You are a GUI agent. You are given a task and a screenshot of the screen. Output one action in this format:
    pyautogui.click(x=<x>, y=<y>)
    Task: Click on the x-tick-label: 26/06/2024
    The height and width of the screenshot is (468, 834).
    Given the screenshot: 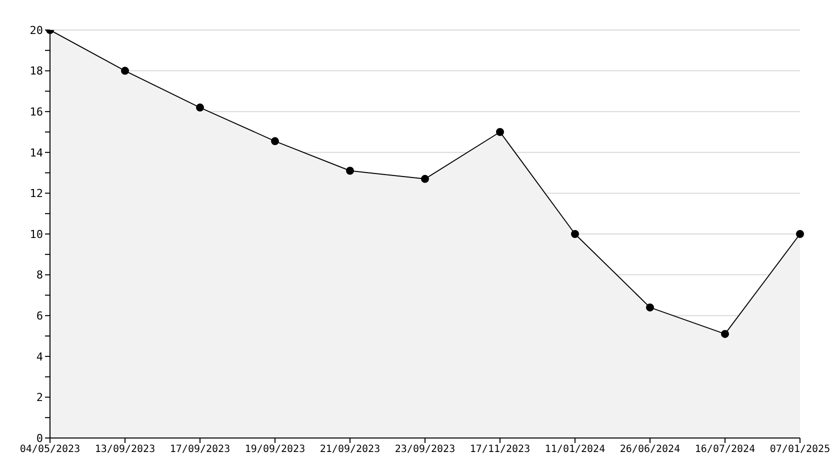 What is the action you would take?
    pyautogui.click(x=650, y=450)
    